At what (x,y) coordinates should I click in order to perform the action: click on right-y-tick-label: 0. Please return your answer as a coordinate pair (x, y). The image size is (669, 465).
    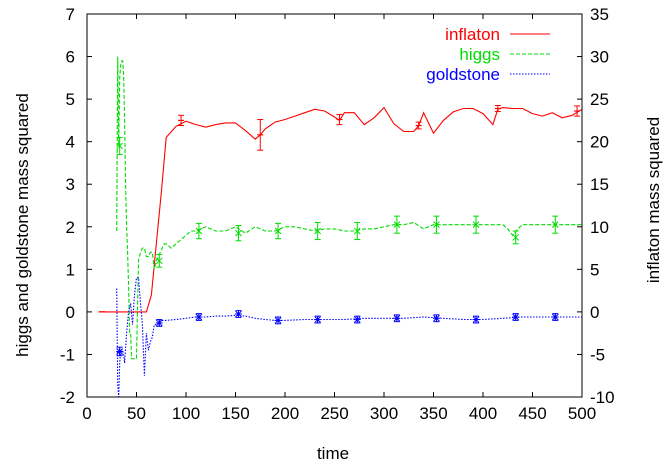
    Looking at the image, I should click on (594, 312).